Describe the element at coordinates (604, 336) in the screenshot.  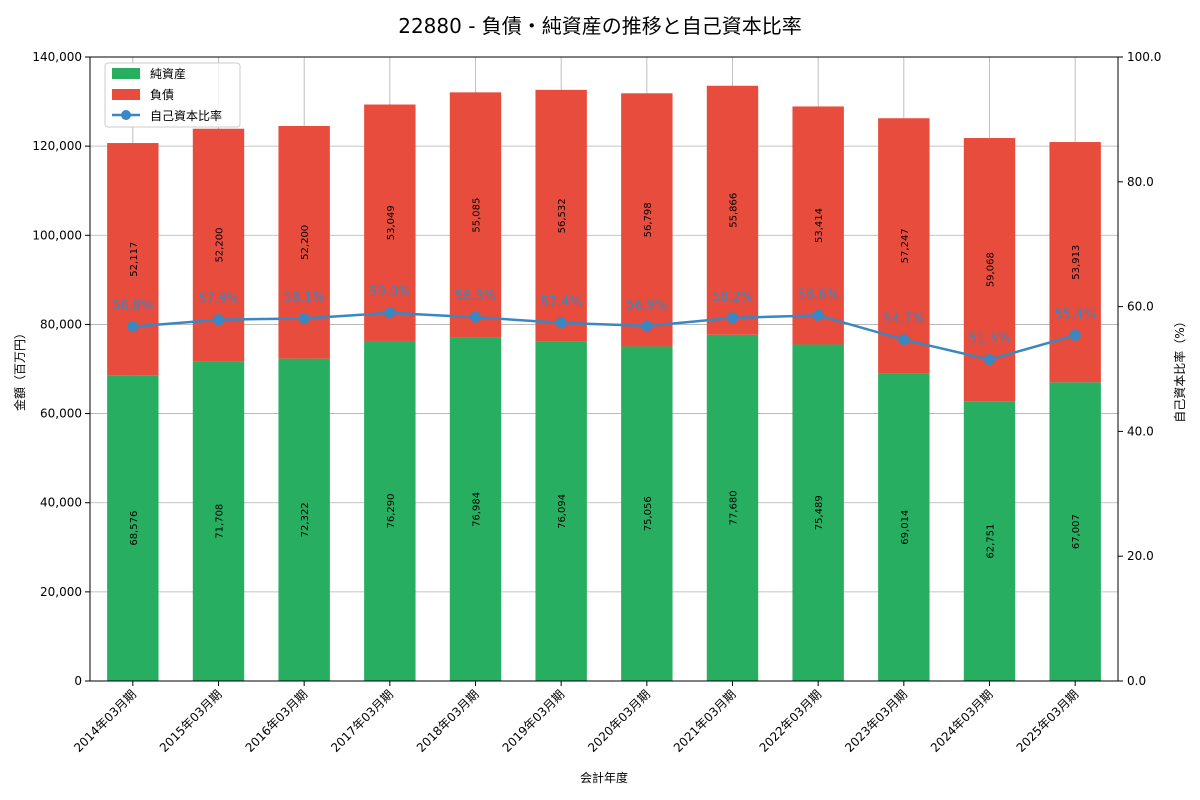
I see `ratio-line` at that location.